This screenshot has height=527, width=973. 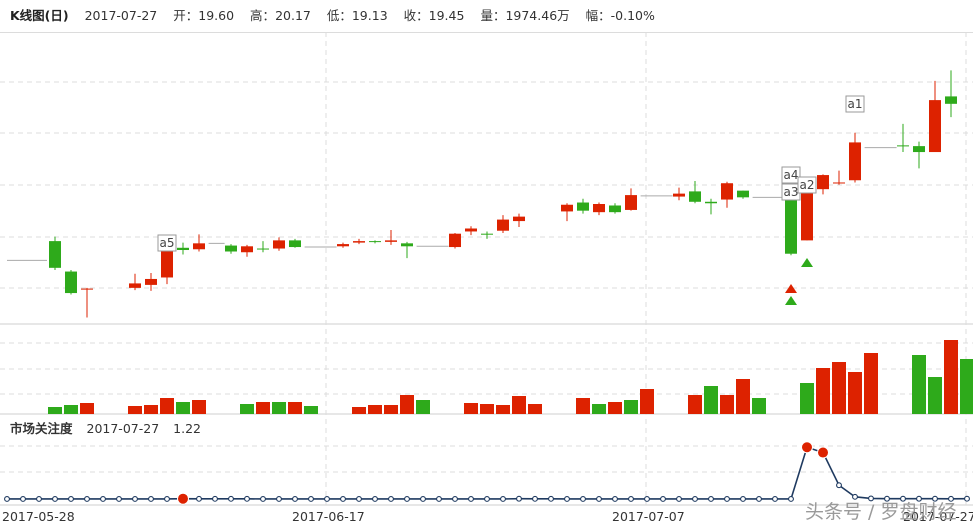 What do you see at coordinates (187, 428) in the screenshot?
I see `attention-value: 1.22` at bounding box center [187, 428].